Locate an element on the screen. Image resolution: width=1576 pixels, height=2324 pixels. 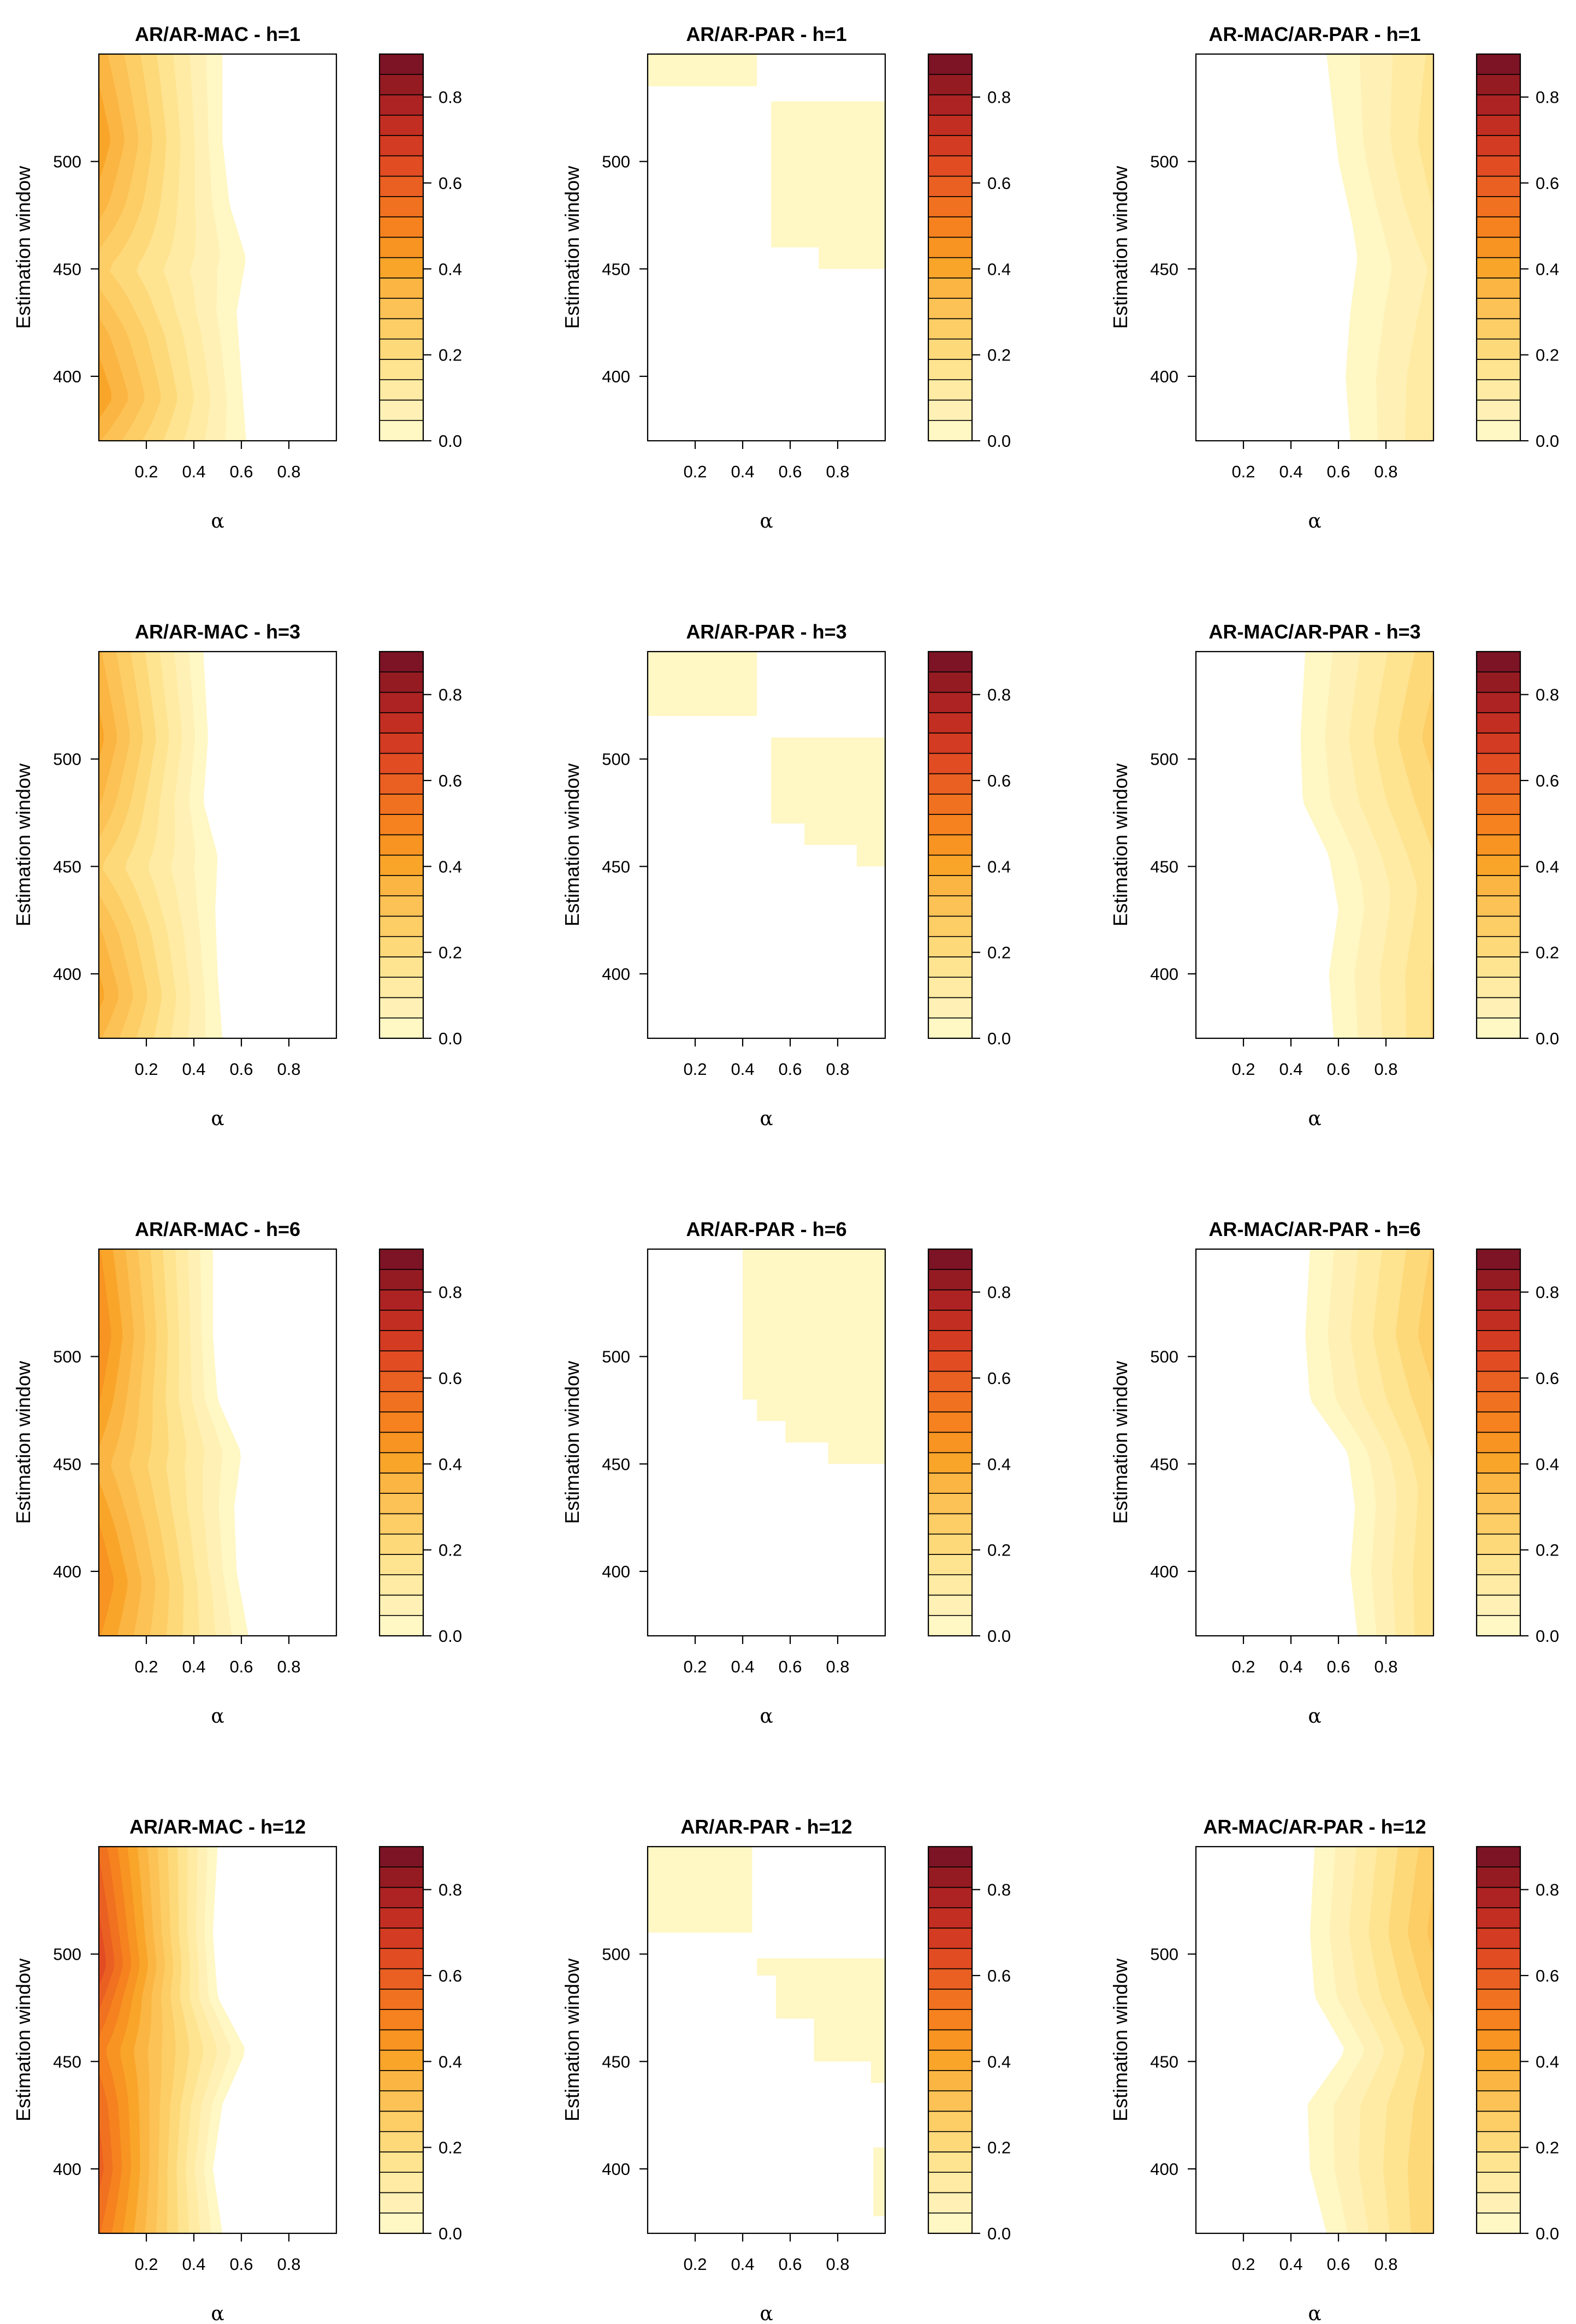
colorbar-tick-label: 0.4 is located at coordinates (999, 866).